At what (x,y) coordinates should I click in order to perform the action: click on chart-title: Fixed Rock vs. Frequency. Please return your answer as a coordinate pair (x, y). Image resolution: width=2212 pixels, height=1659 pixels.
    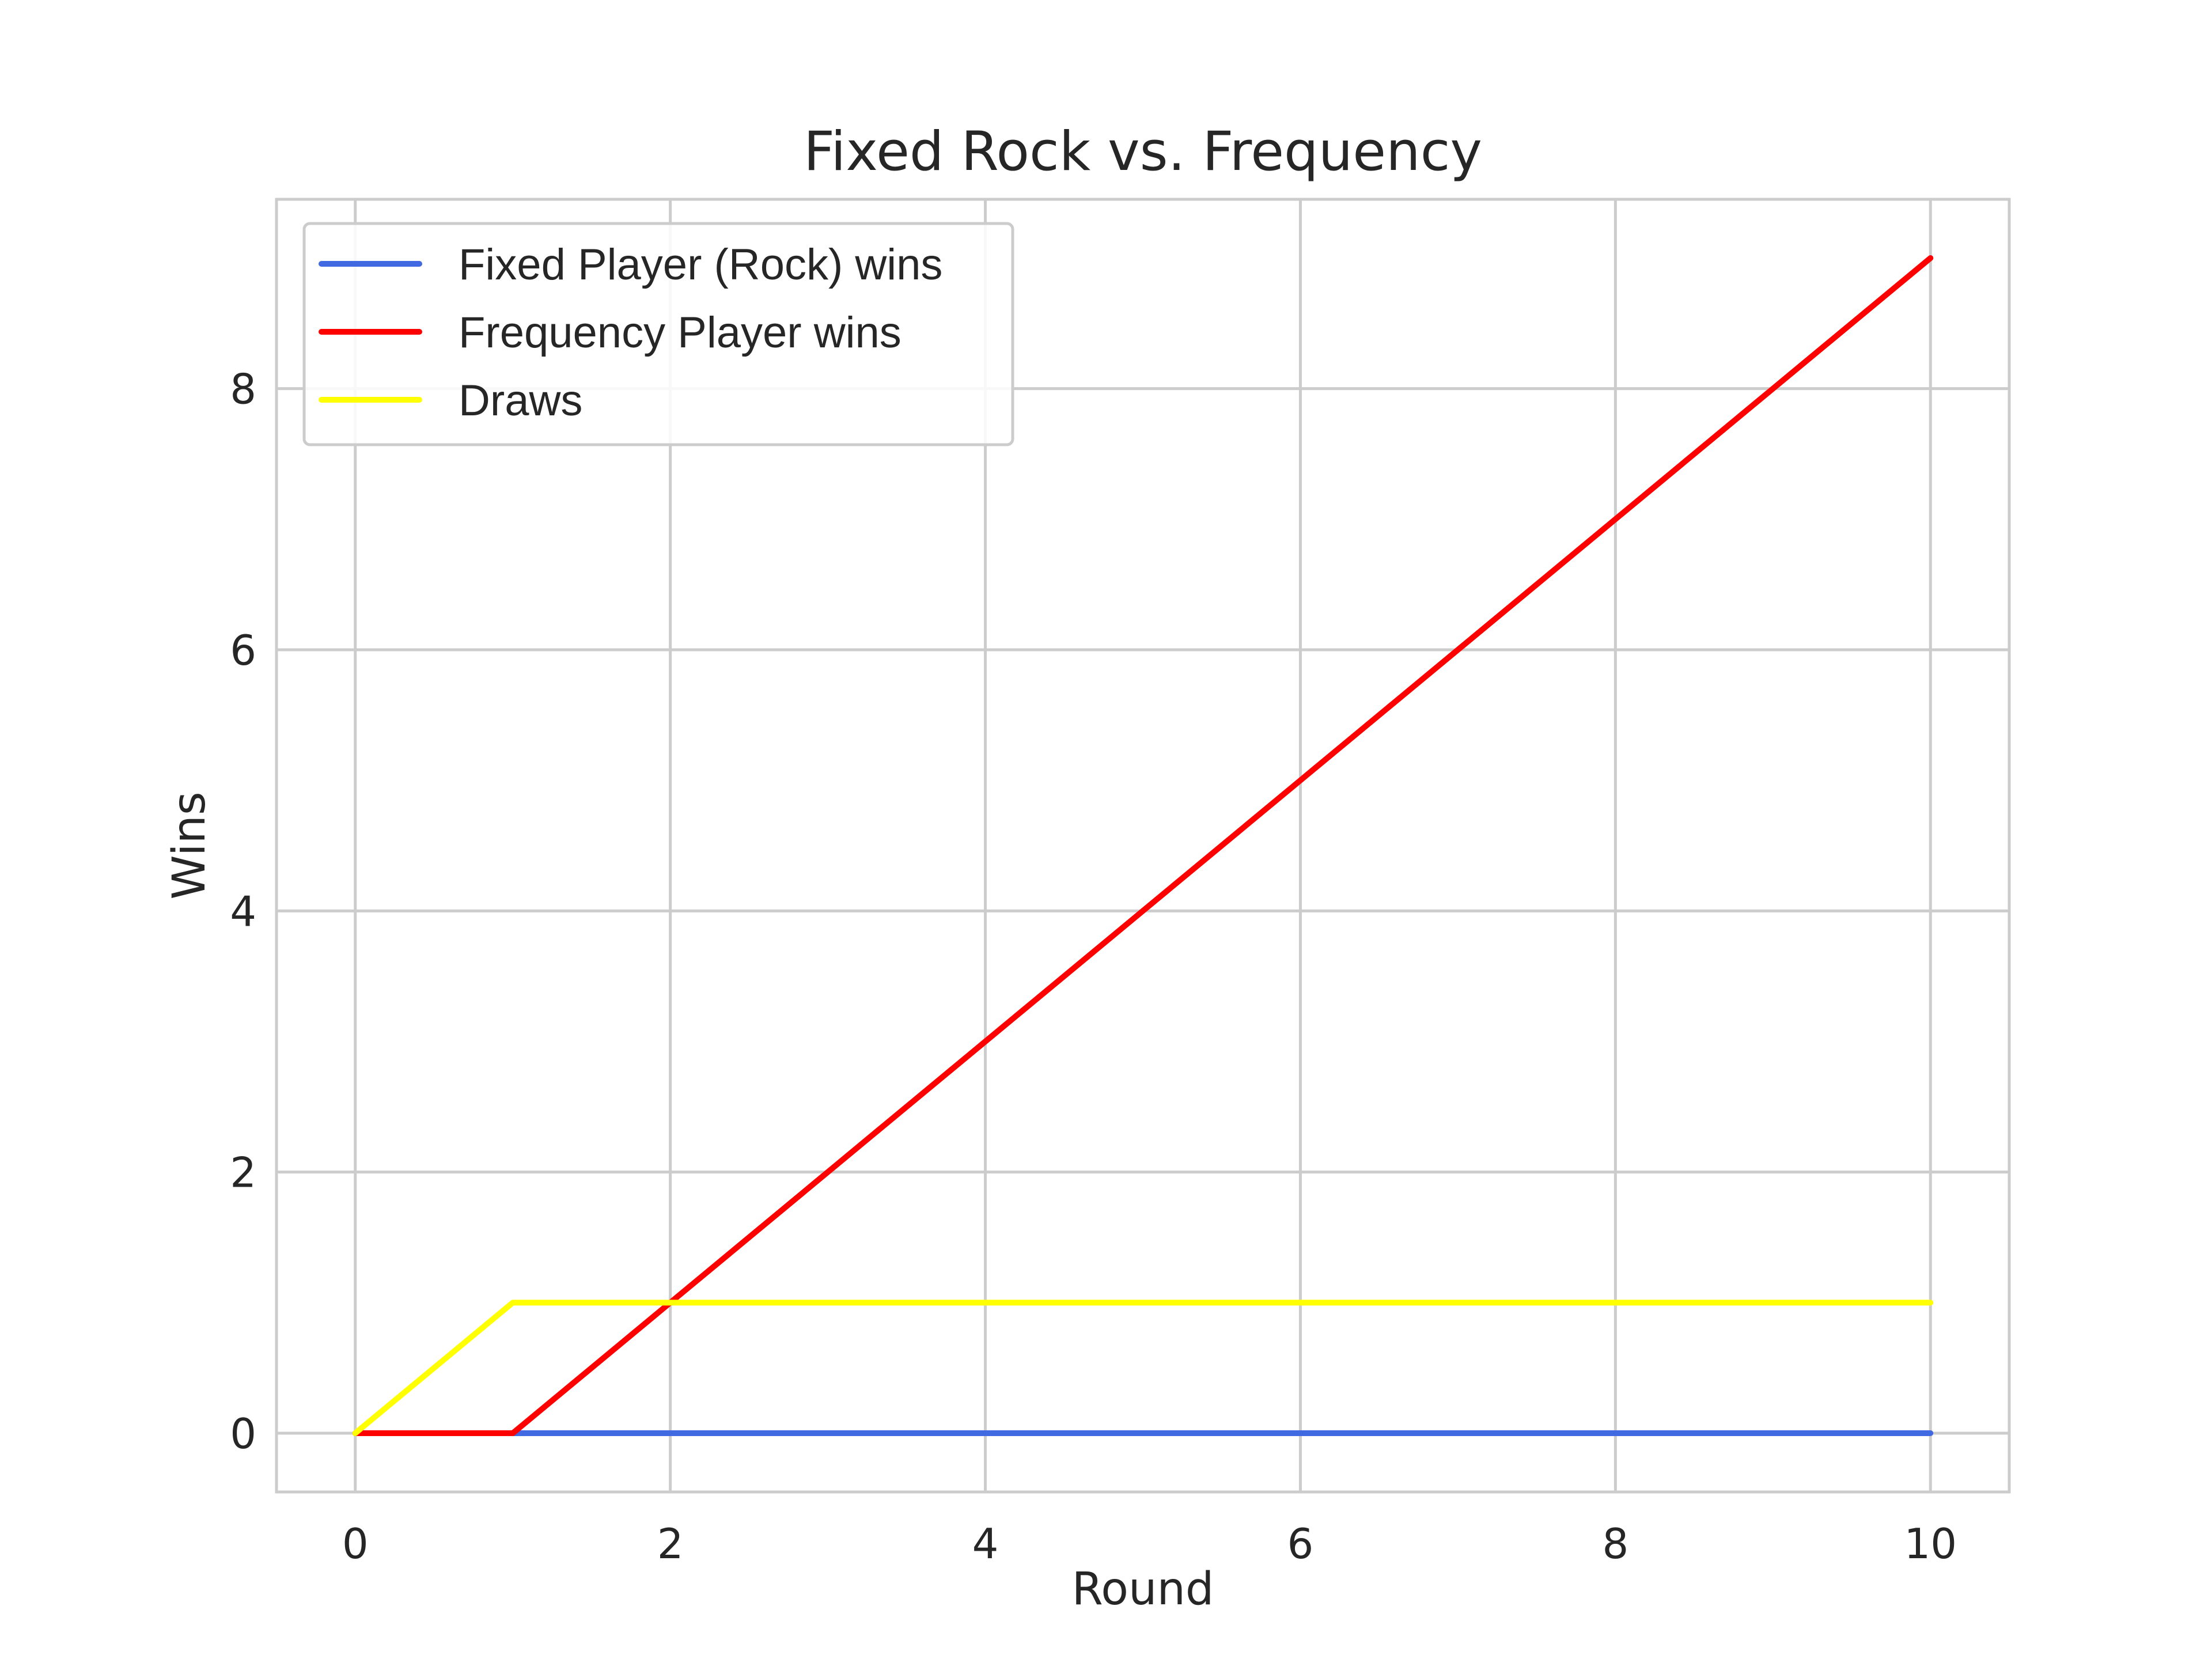
    Looking at the image, I should click on (1143, 151).